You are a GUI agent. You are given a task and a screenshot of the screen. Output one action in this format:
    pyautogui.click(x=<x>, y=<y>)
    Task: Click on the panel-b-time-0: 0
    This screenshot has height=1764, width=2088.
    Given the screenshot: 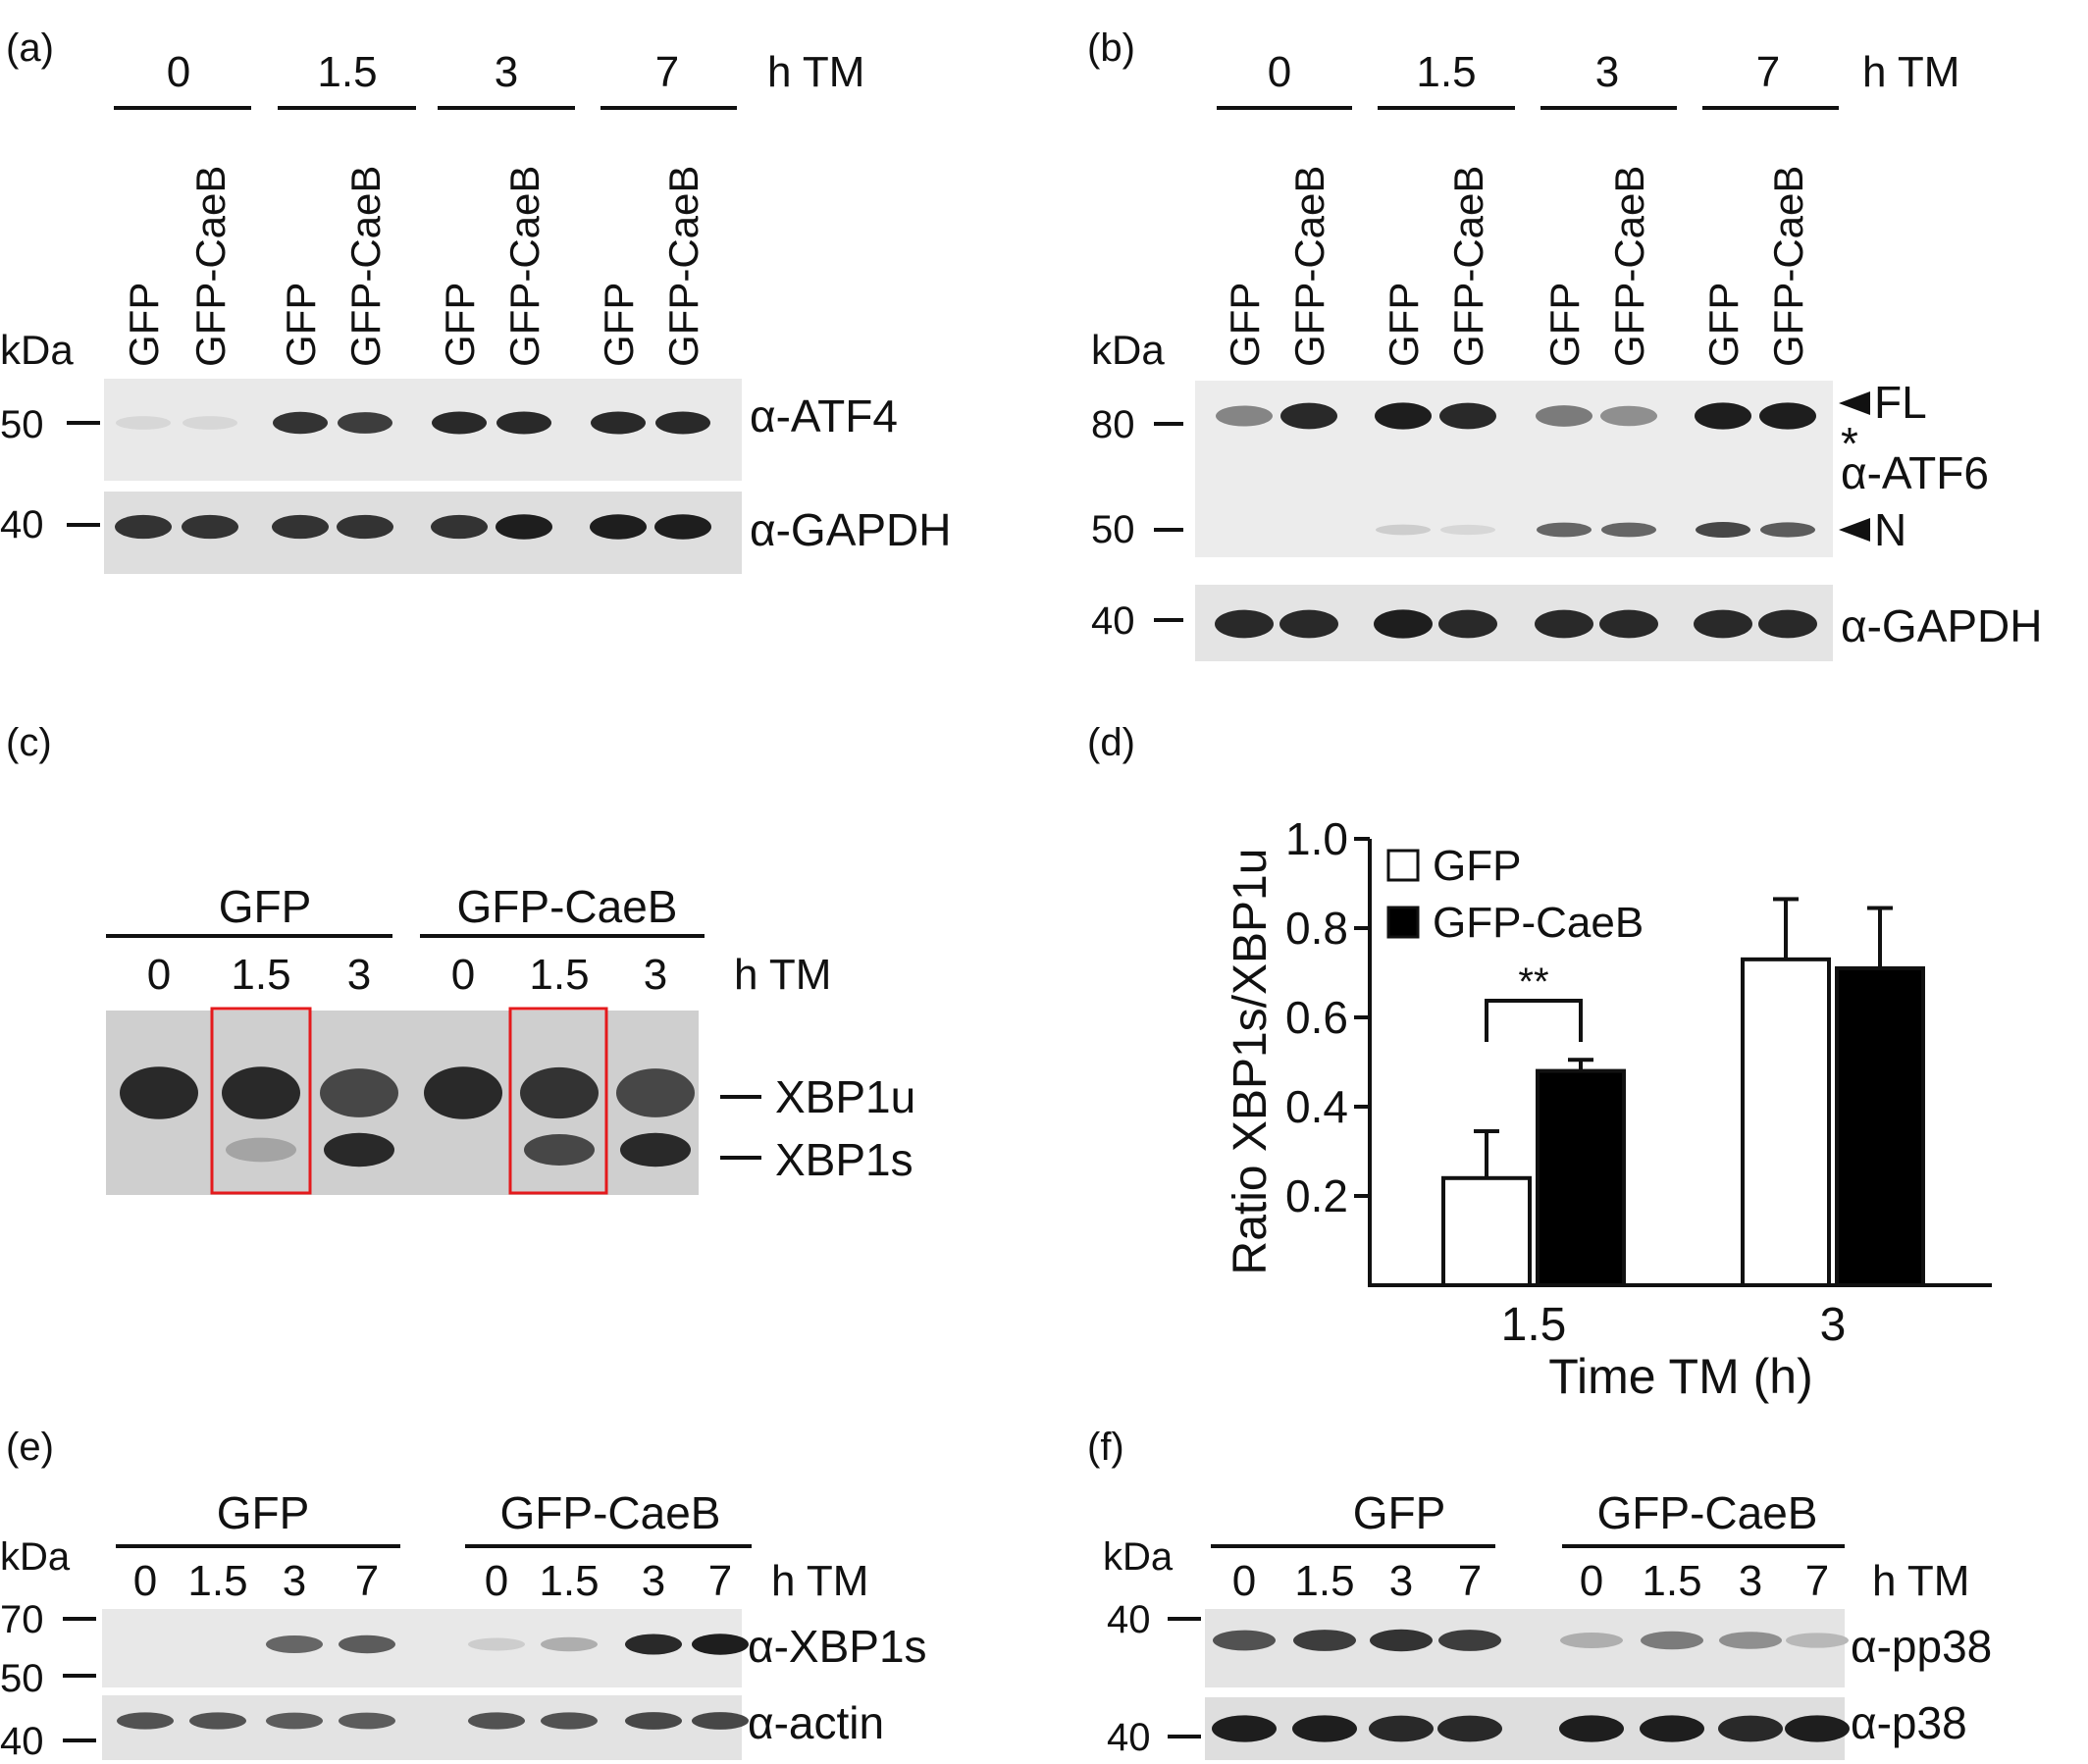 What is the action you would take?
    pyautogui.click(x=1279, y=72)
    